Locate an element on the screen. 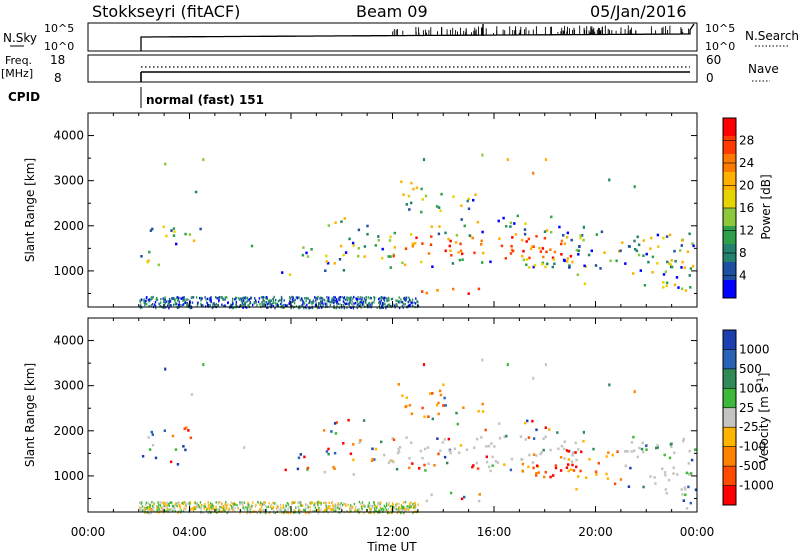 The width and height of the screenshot is (800, 554). power-colorbar-label: Power [dB] is located at coordinates (766, 206).